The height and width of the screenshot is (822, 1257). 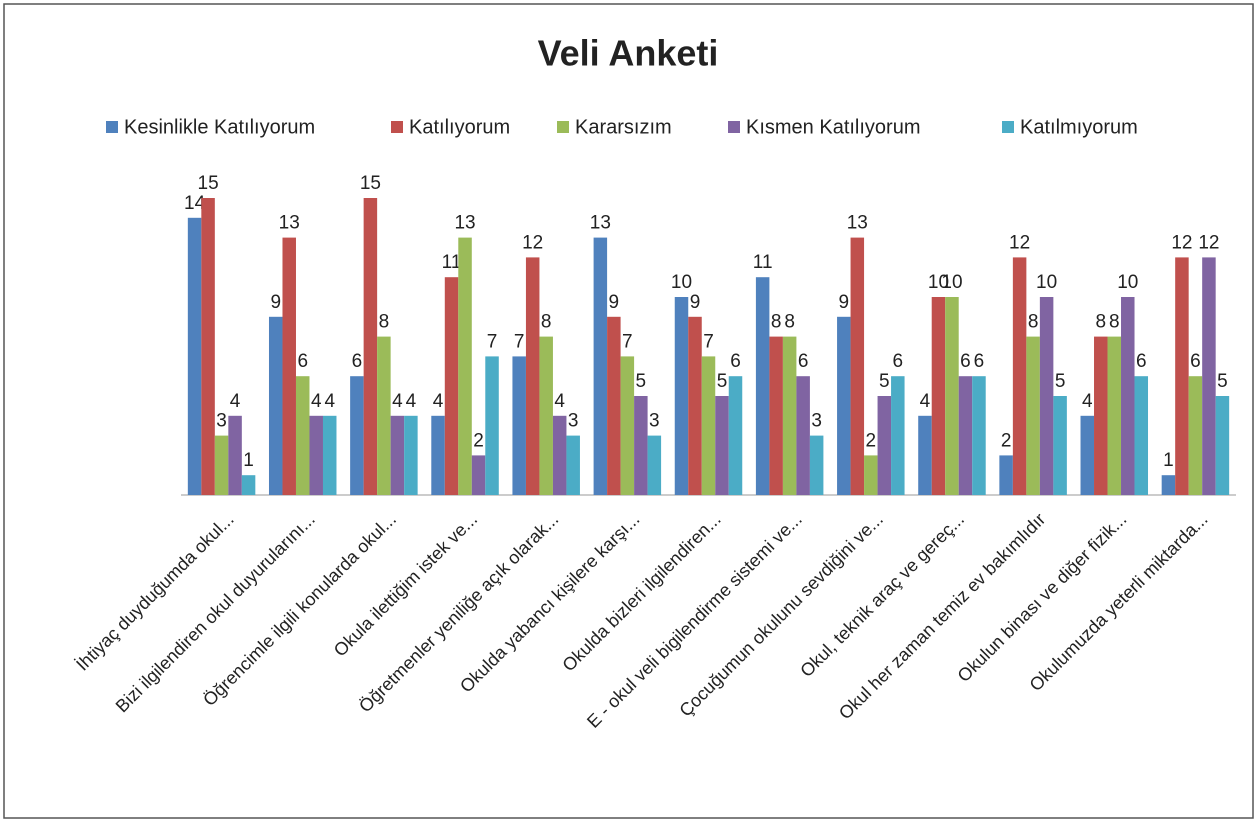 I want to click on value-label: 15, so click(x=370, y=183).